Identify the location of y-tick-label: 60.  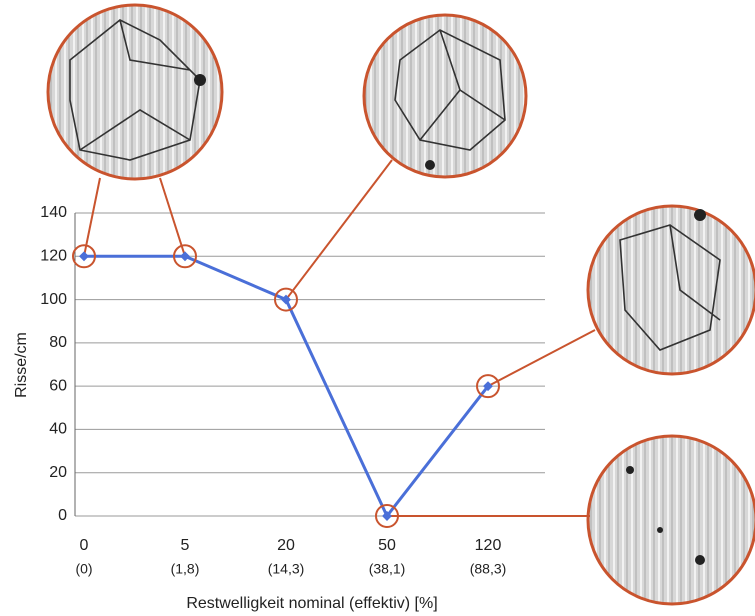
(58, 385).